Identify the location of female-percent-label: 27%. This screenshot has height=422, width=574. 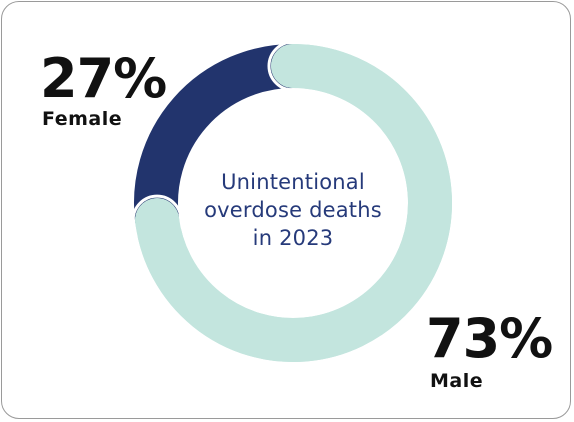
(103, 78).